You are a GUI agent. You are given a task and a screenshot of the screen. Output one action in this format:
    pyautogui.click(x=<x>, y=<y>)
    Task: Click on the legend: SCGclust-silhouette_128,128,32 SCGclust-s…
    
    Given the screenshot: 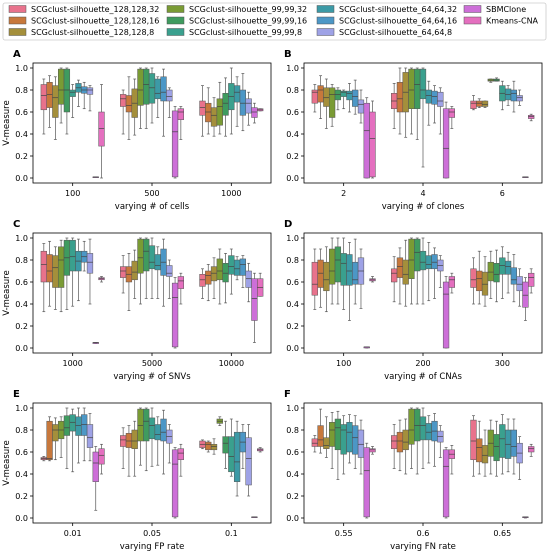 What is the action you would take?
    pyautogui.click(x=274, y=21)
    